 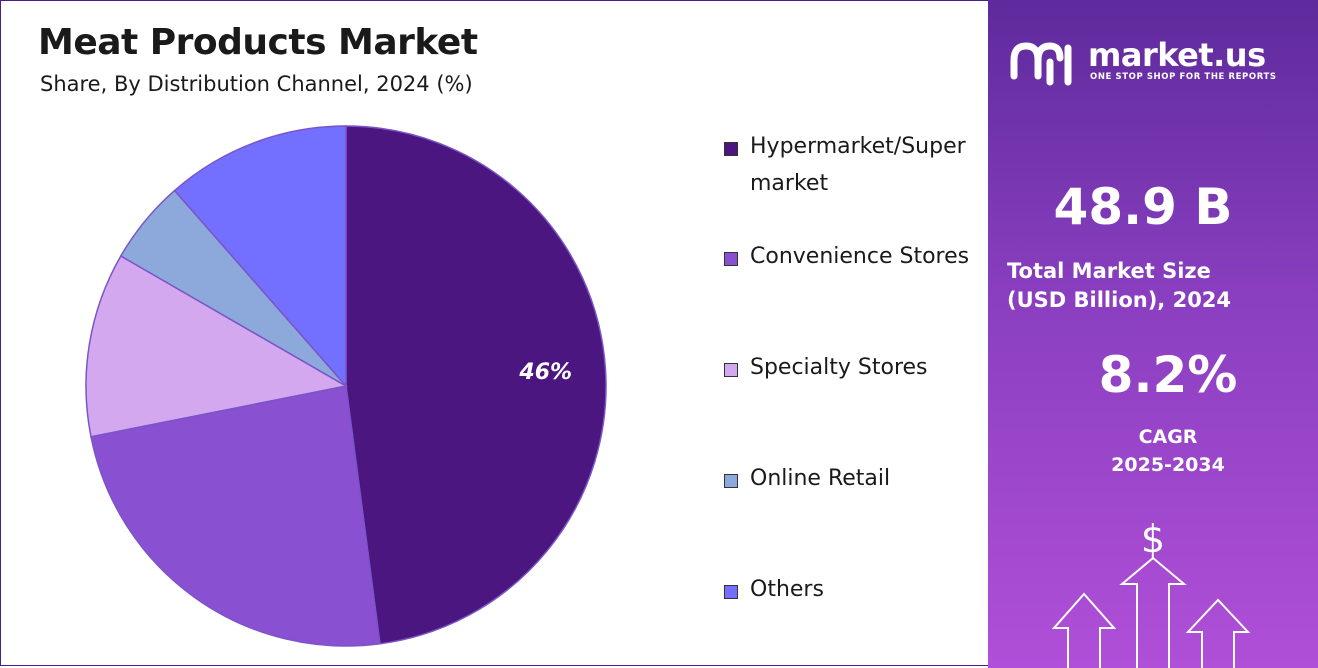 What do you see at coordinates (839, 367) in the screenshot?
I see `legend-label: Specialty Stores` at bounding box center [839, 367].